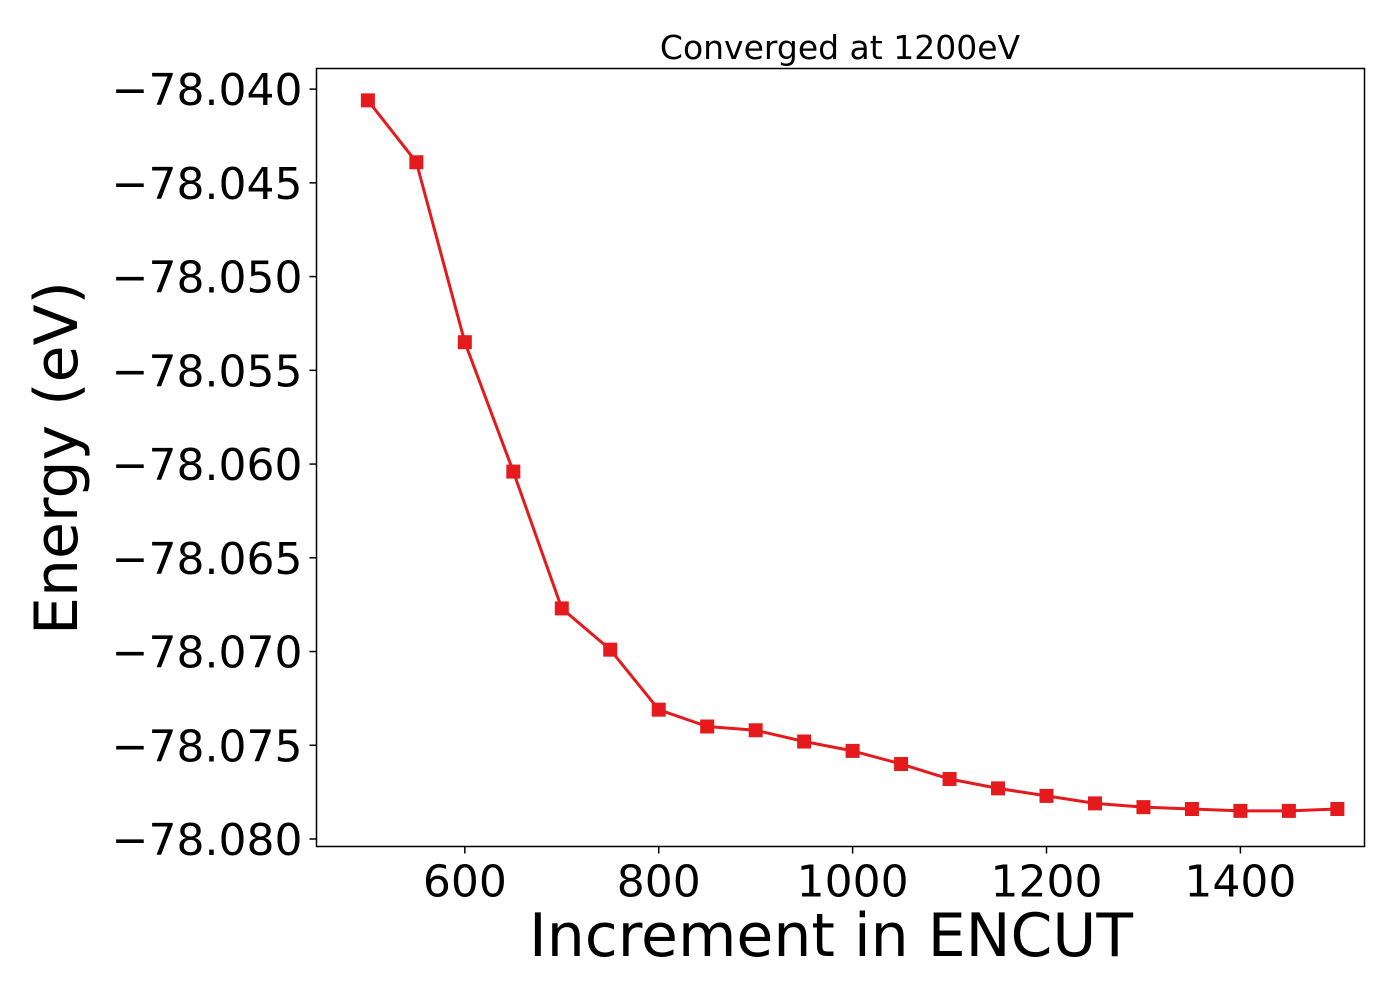  What do you see at coordinates (659, 882) in the screenshot?
I see `x-tick-label: 800` at bounding box center [659, 882].